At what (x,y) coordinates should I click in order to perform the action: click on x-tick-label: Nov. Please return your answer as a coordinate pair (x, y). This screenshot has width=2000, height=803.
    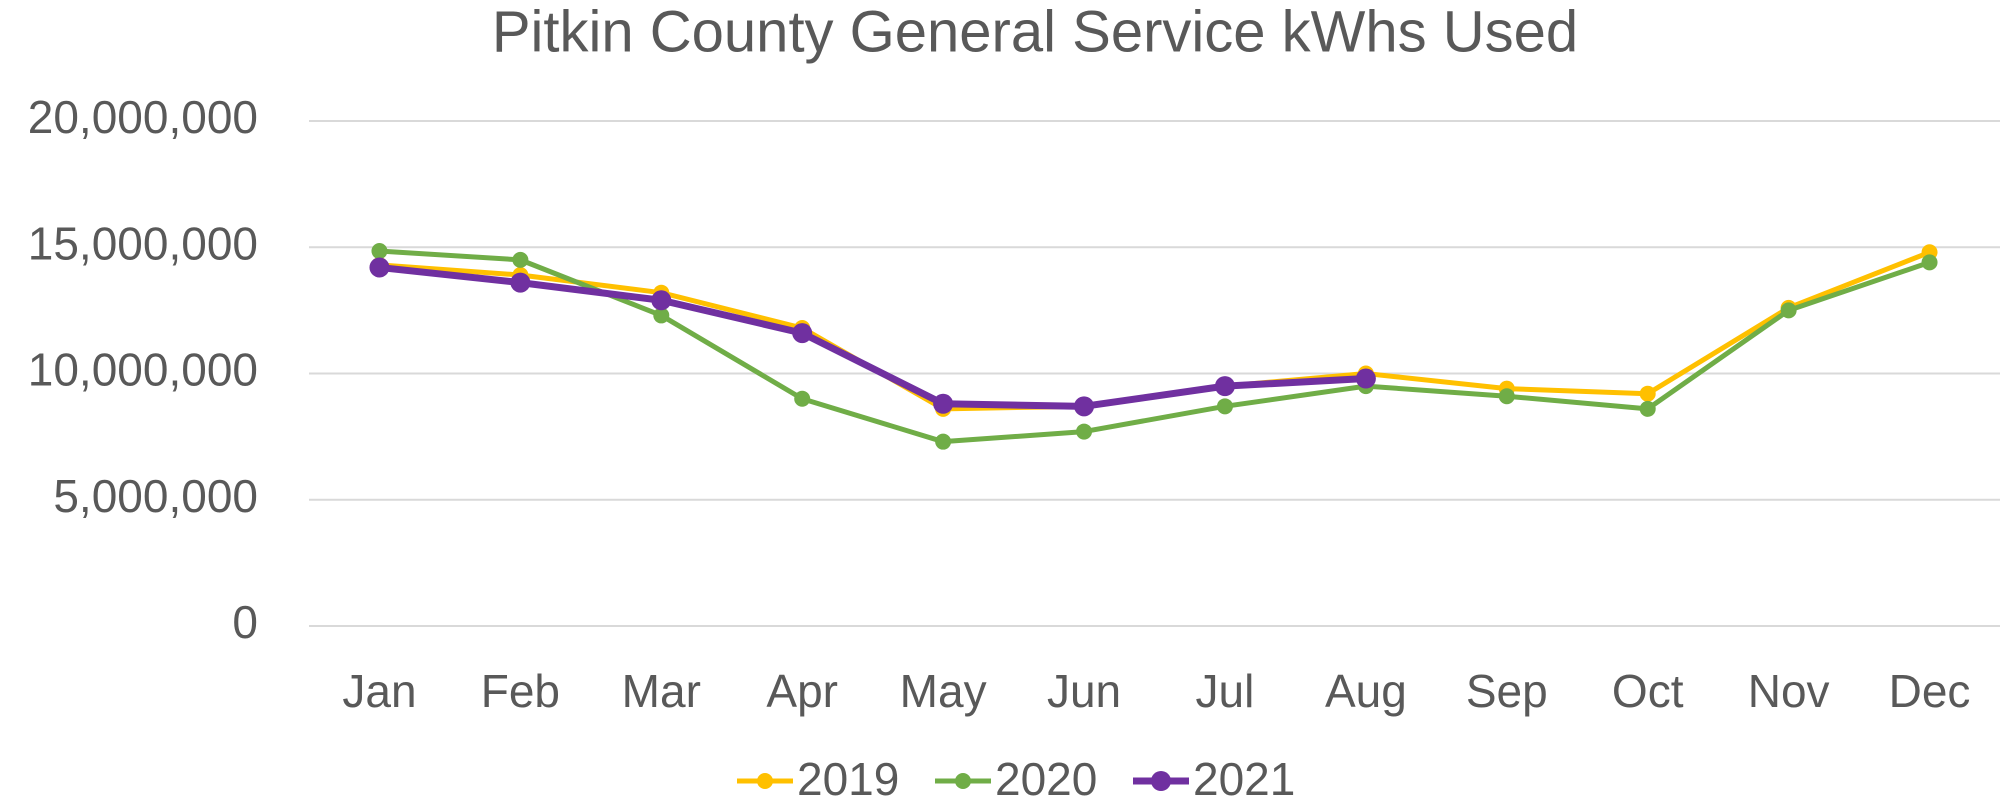
    Looking at the image, I should click on (1789, 691).